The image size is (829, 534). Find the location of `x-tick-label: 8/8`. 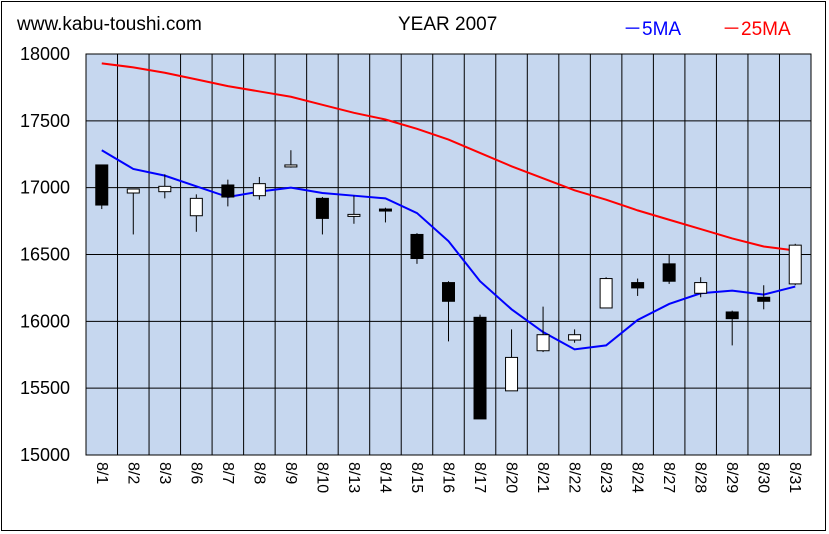

x-tick-label: 8/8 is located at coordinates (258, 473).